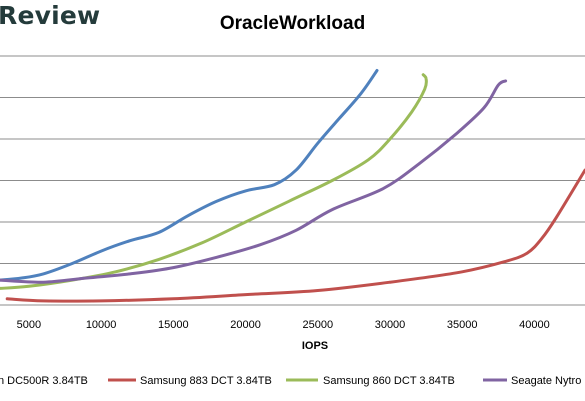  I want to click on brand-logo-text: Review, so click(50, 15).